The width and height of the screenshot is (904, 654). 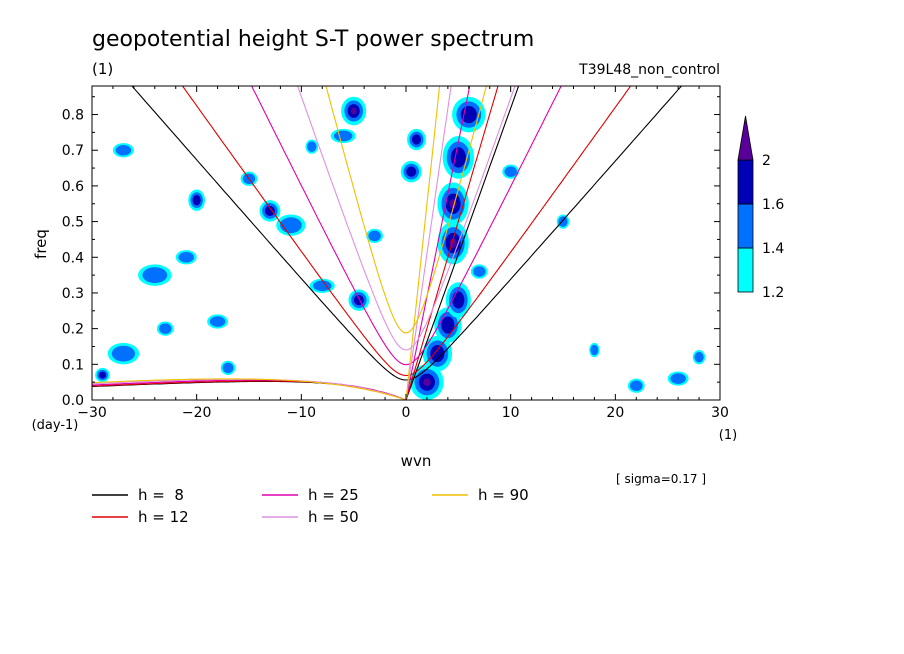 What do you see at coordinates (161, 495) in the screenshot?
I see `legend-label: h = 8` at bounding box center [161, 495].